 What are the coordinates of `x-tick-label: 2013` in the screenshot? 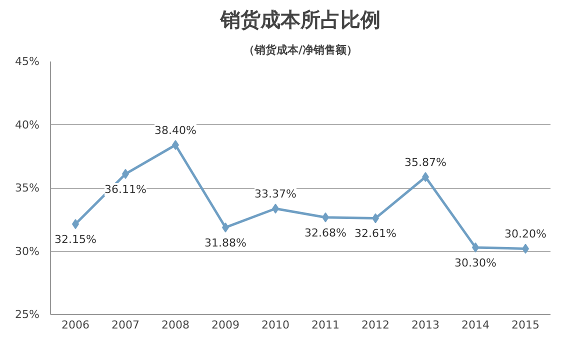 It's located at (426, 325).